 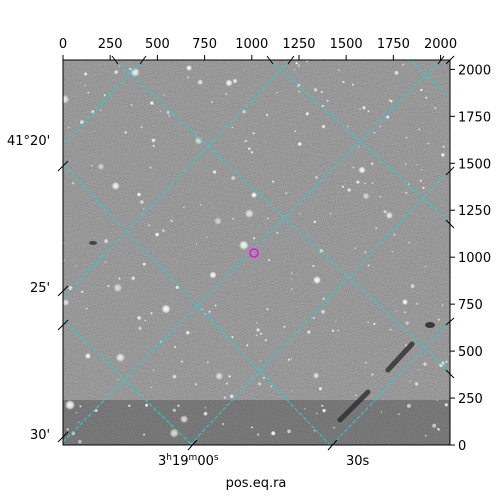 What do you see at coordinates (440, 44) in the screenshot?
I see `top-tick-label: 2000` at bounding box center [440, 44].